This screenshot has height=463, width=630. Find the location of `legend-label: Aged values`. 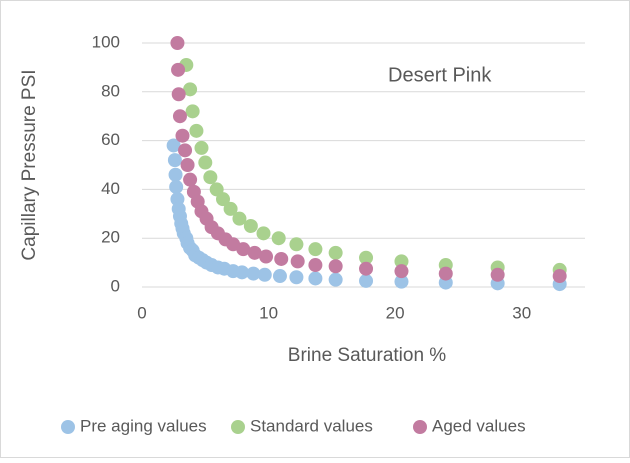

legend-label: Aged values is located at coordinates (479, 425).